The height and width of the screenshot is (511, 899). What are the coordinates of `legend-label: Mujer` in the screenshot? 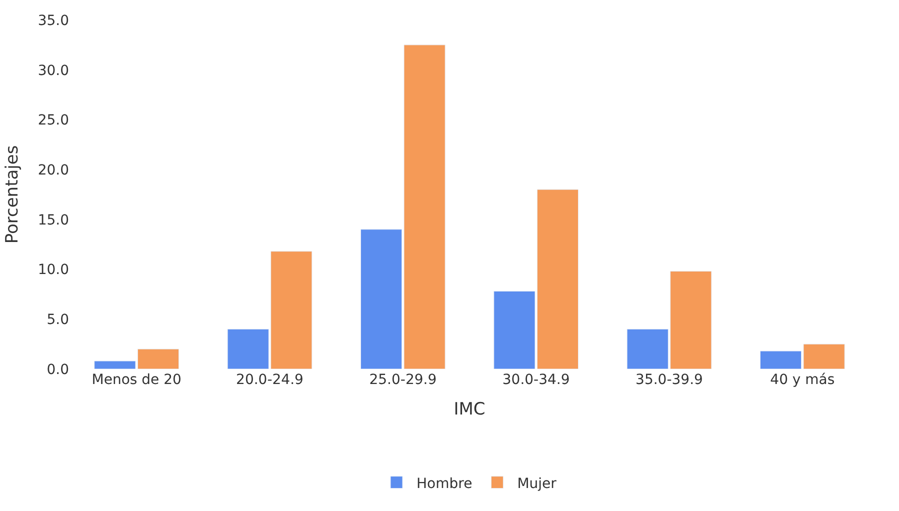 It's located at (537, 484).